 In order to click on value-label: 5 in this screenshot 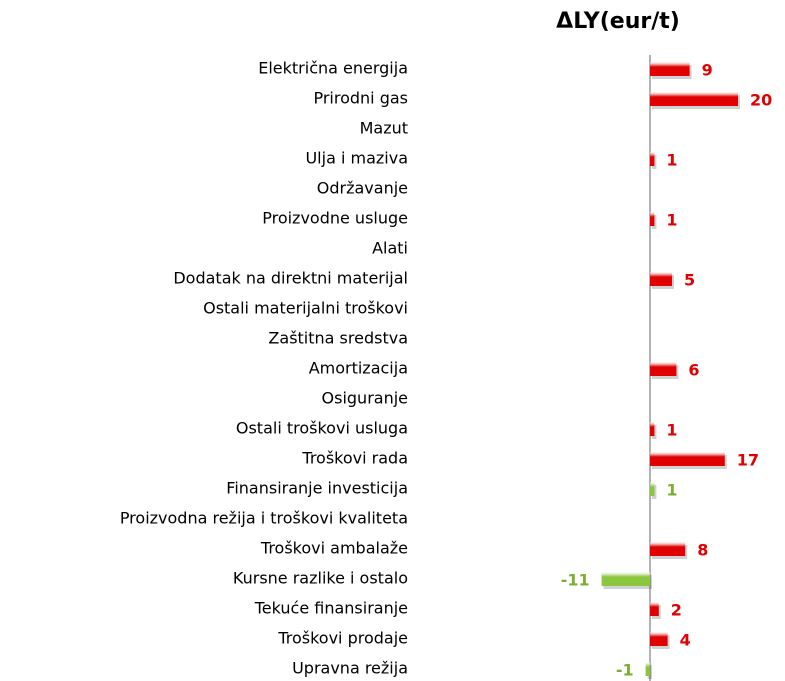, I will do `click(689, 280)`.